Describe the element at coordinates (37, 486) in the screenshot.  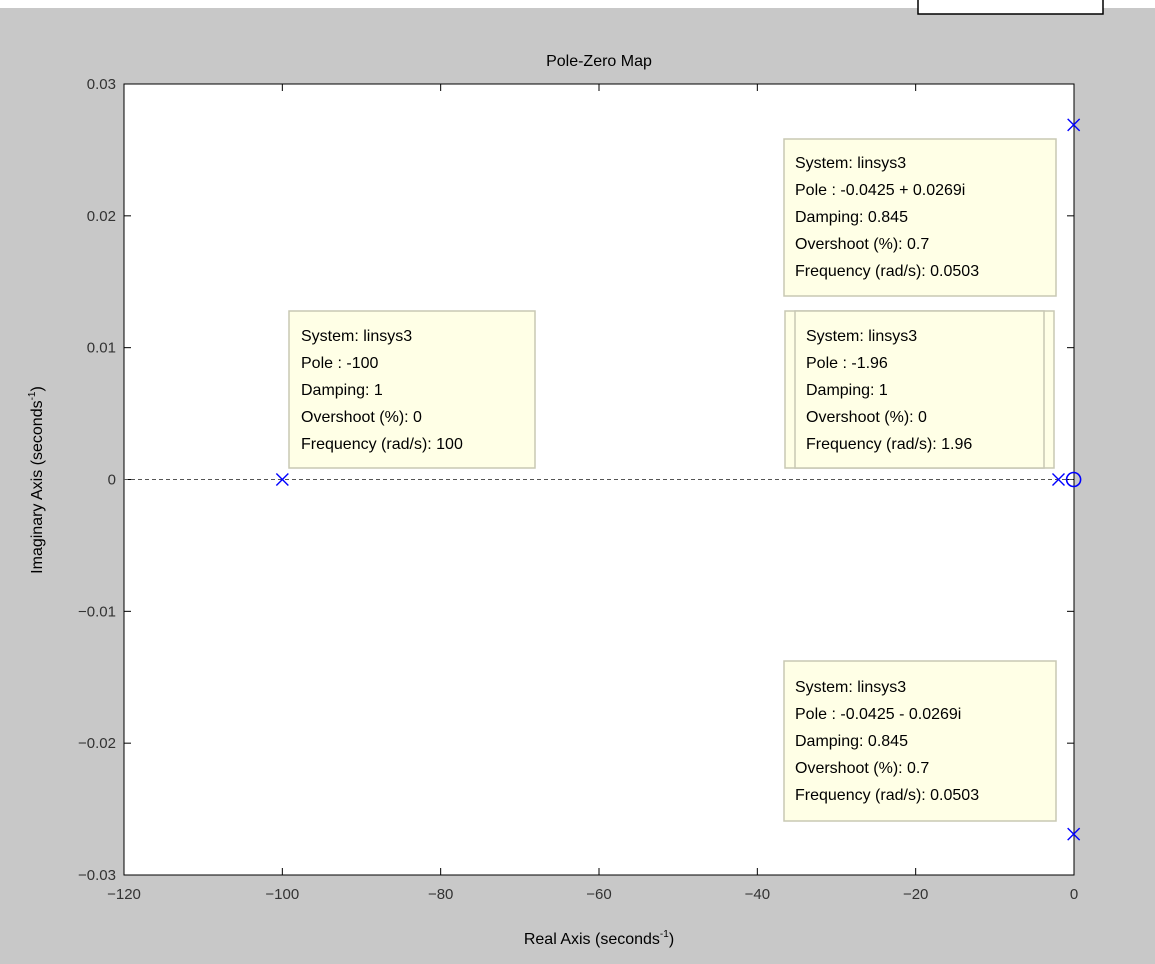
I see `y-axis-label-text: Imaginary Axis (seconds` at that location.